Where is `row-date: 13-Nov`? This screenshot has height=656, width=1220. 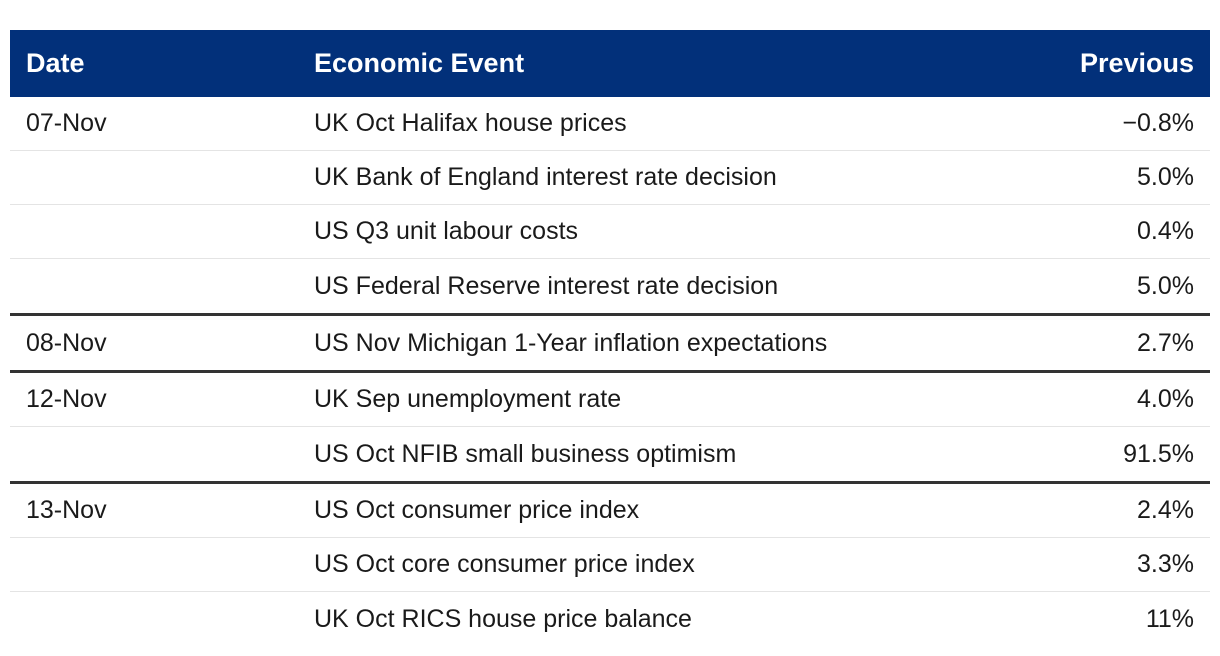 row-date: 13-Nov is located at coordinates (66, 510).